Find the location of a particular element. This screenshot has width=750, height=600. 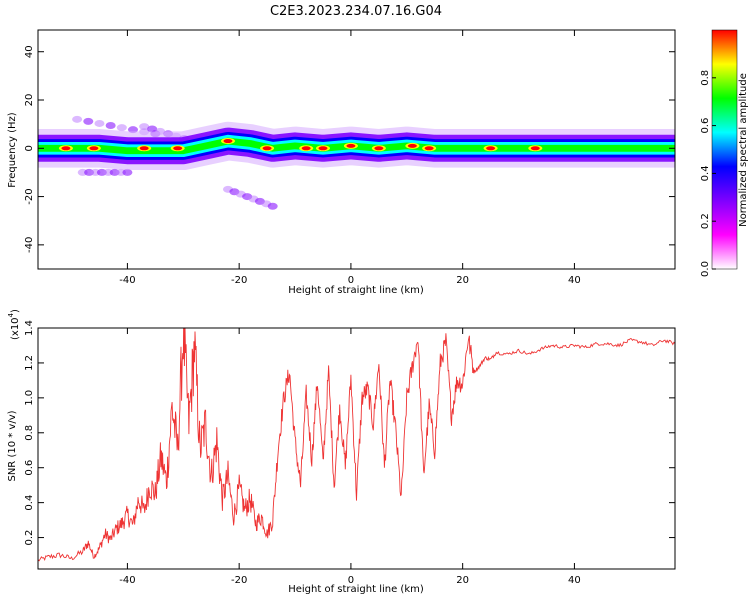

spectrogram-xtick-label: 20 is located at coordinates (462, 280).